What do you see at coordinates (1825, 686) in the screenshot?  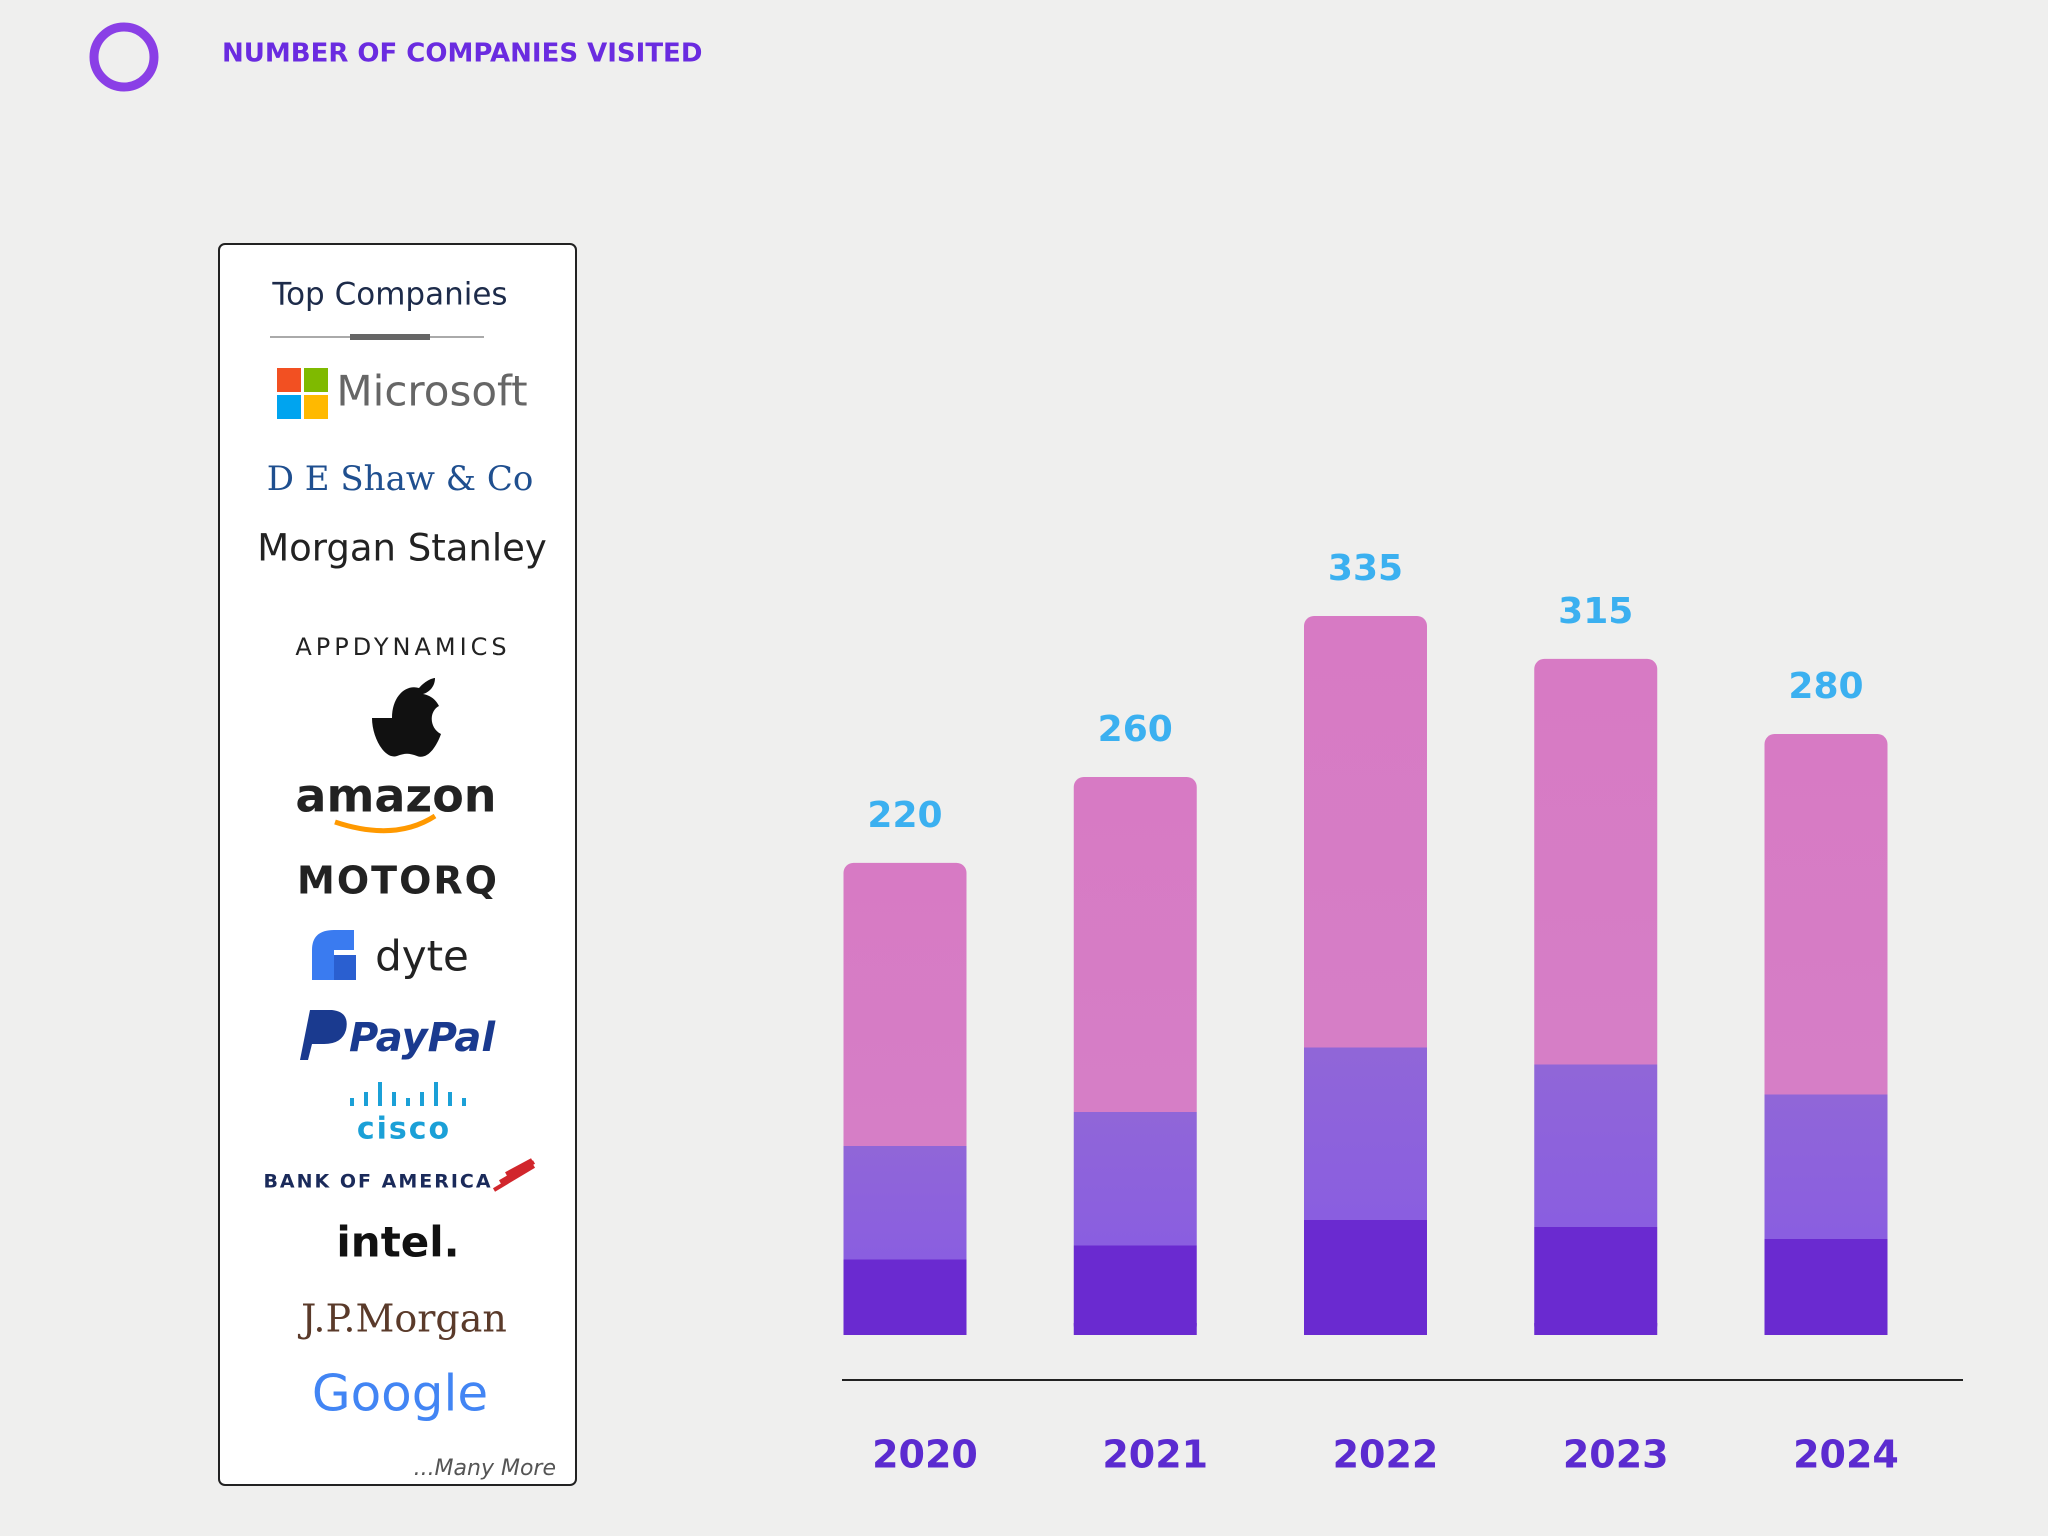 I see `value-label: 280` at bounding box center [1825, 686].